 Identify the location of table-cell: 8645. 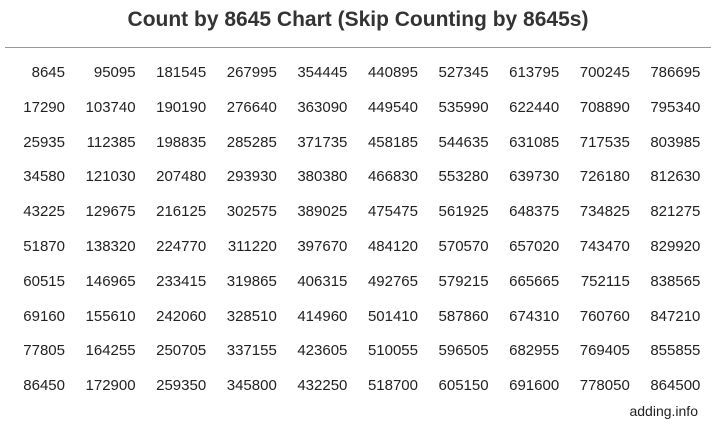
(48, 72).